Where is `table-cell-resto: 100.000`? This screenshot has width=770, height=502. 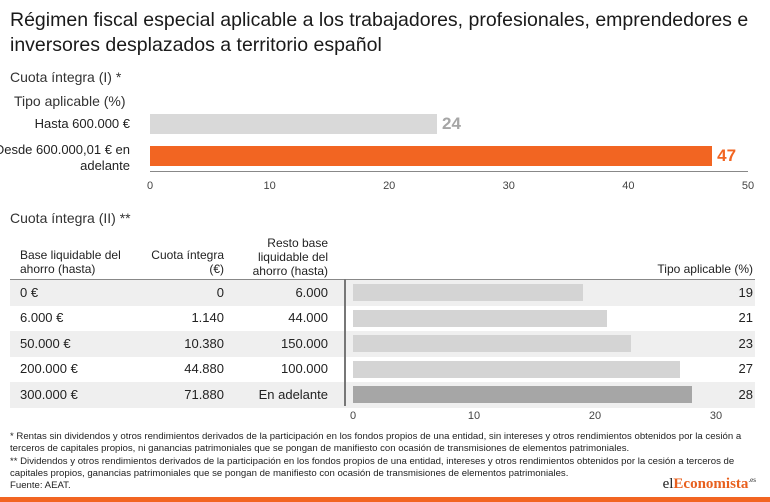
table-cell-resto: 100.000 is located at coordinates (304, 368).